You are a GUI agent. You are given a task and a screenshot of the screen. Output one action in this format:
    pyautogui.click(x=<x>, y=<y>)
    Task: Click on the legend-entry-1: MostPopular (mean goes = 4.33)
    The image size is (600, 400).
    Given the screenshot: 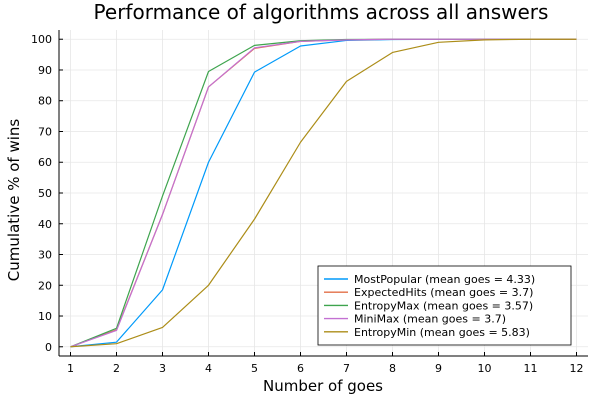 What is the action you would take?
    pyautogui.click(x=444, y=279)
    